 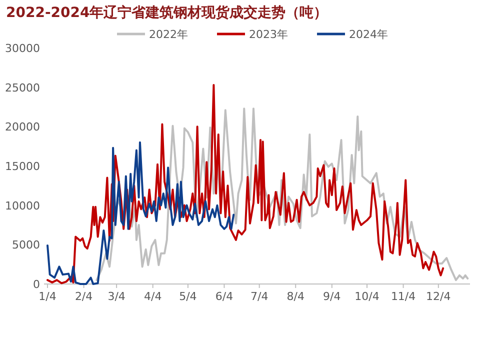 I want to click on x-tick-label: 6/4, so click(x=224, y=296).